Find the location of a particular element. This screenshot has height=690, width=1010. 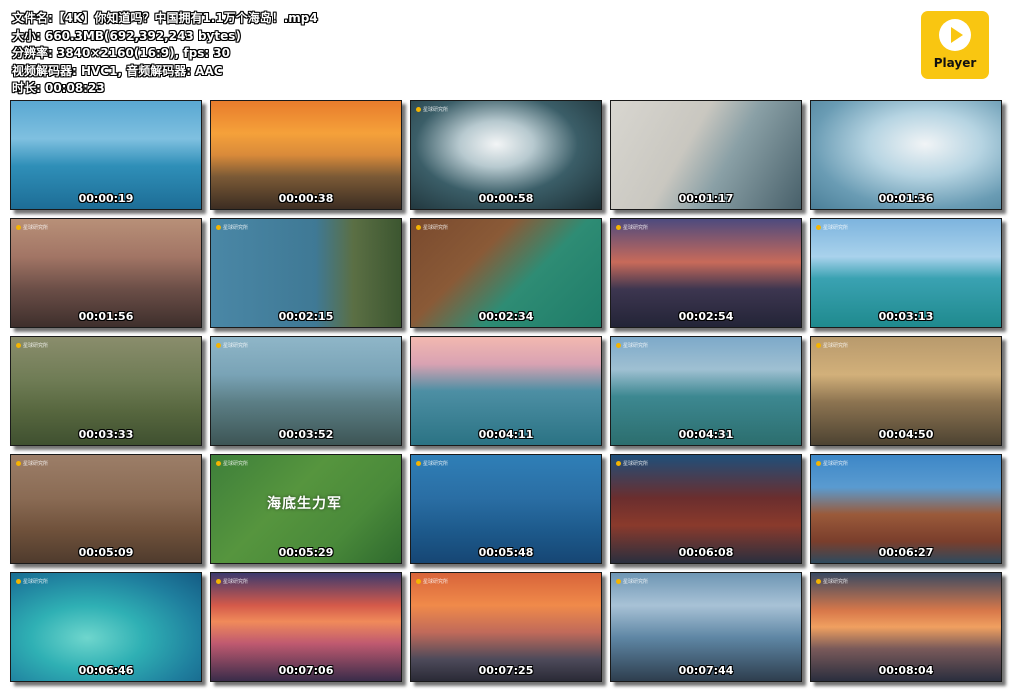

video-thumbnail: 00:04:11 is located at coordinates (506, 391).